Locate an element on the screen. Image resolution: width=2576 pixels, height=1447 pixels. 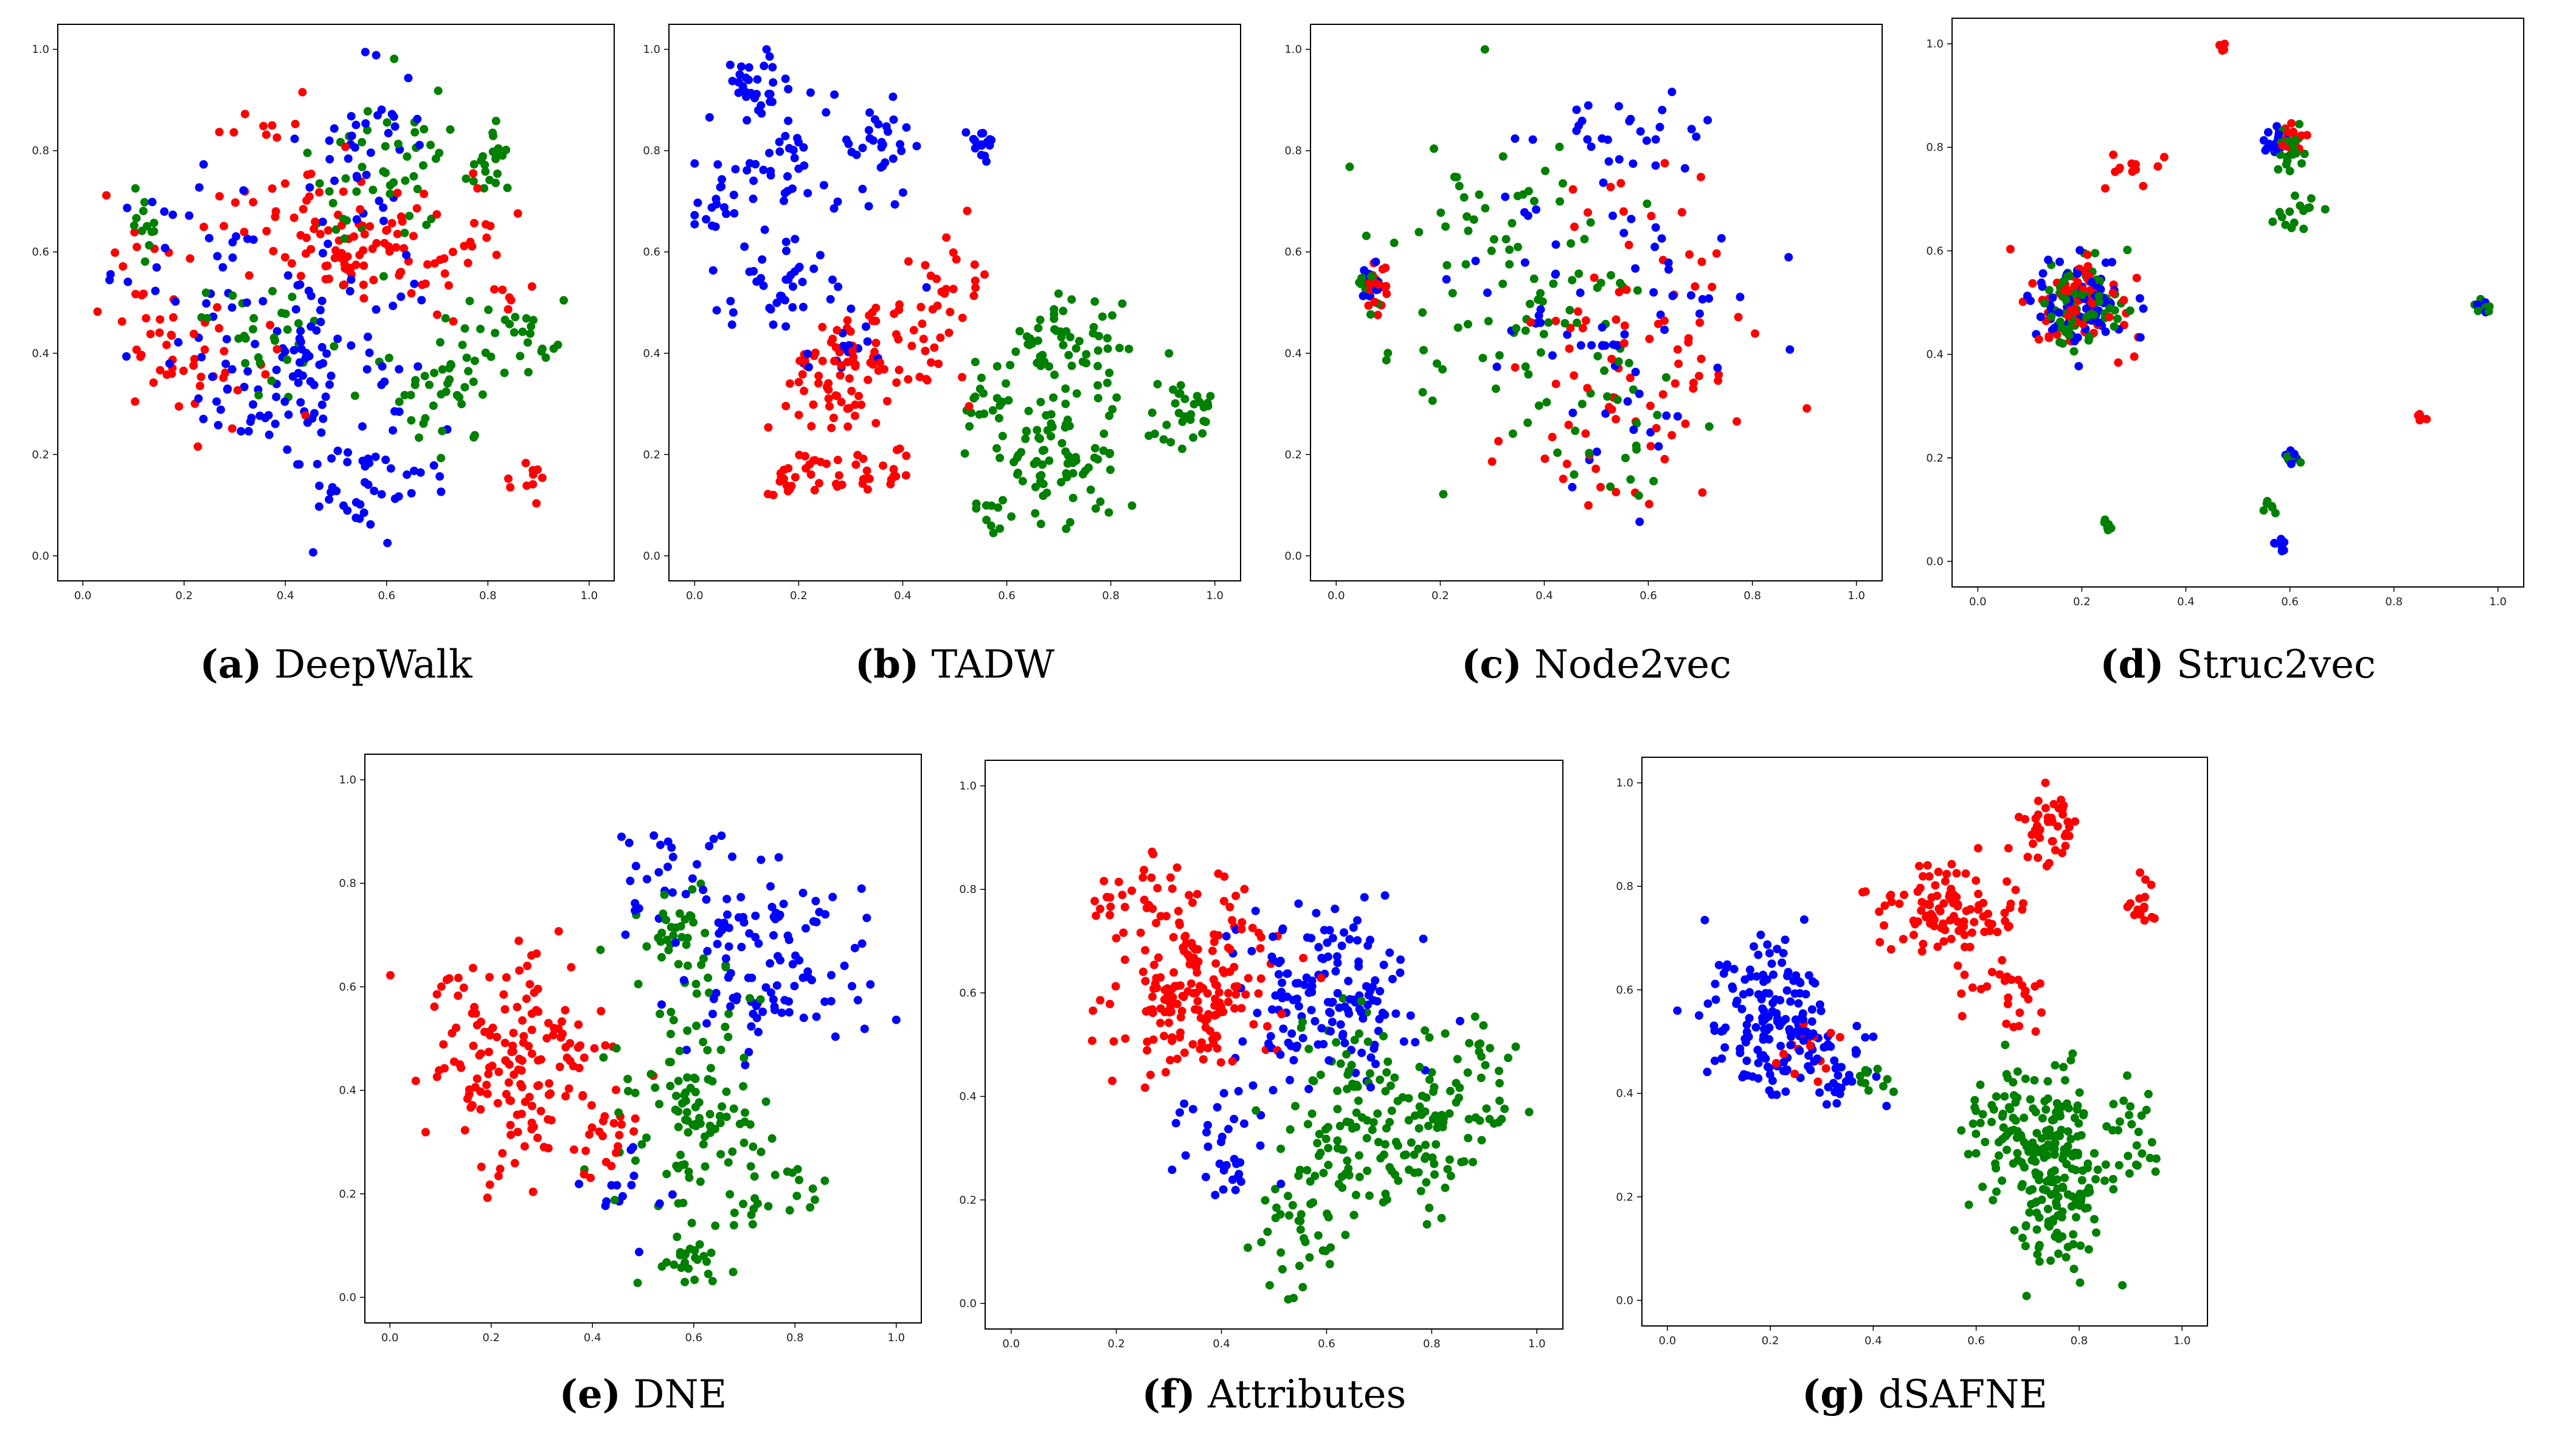
y-tick-label: 1.0 is located at coordinates (1935, 44).